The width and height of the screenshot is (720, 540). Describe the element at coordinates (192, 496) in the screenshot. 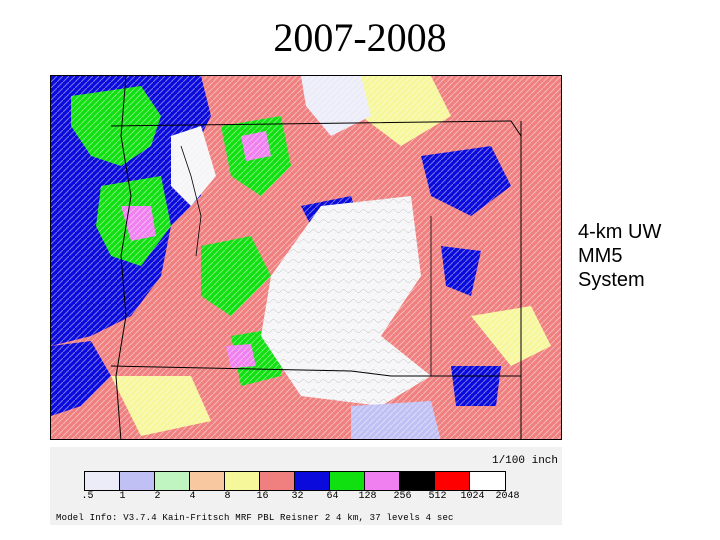

I see `legend-label: 4` at that location.